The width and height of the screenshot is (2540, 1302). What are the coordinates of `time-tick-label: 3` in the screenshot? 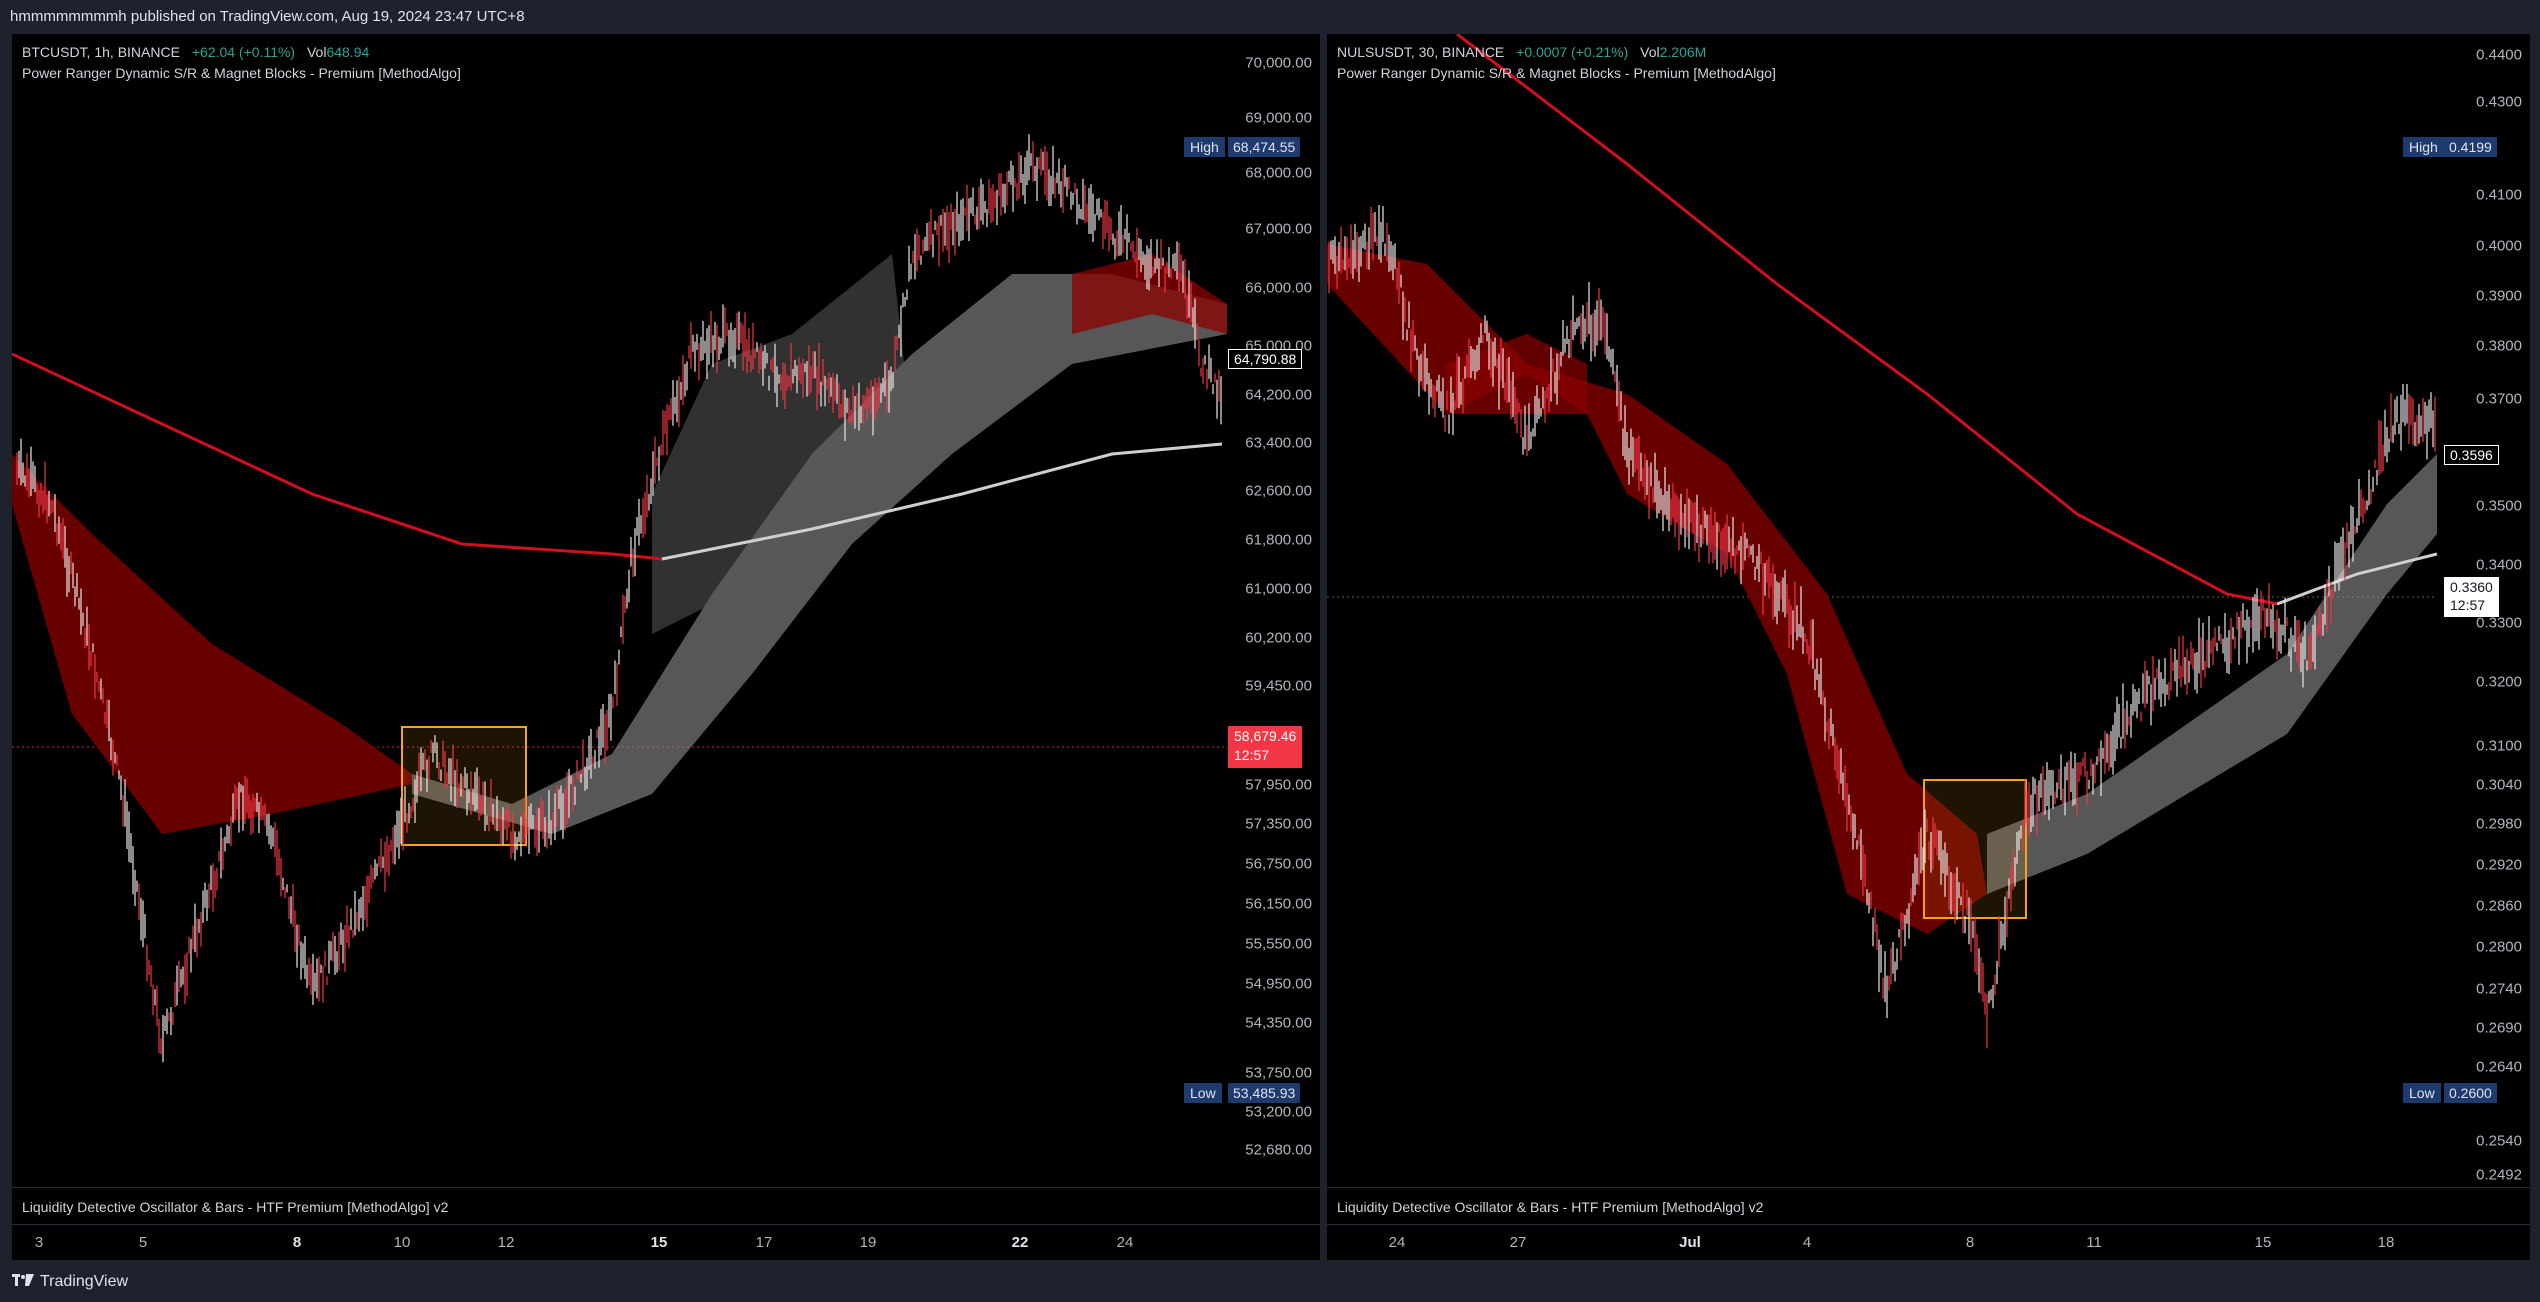 It's located at (39, 1242).